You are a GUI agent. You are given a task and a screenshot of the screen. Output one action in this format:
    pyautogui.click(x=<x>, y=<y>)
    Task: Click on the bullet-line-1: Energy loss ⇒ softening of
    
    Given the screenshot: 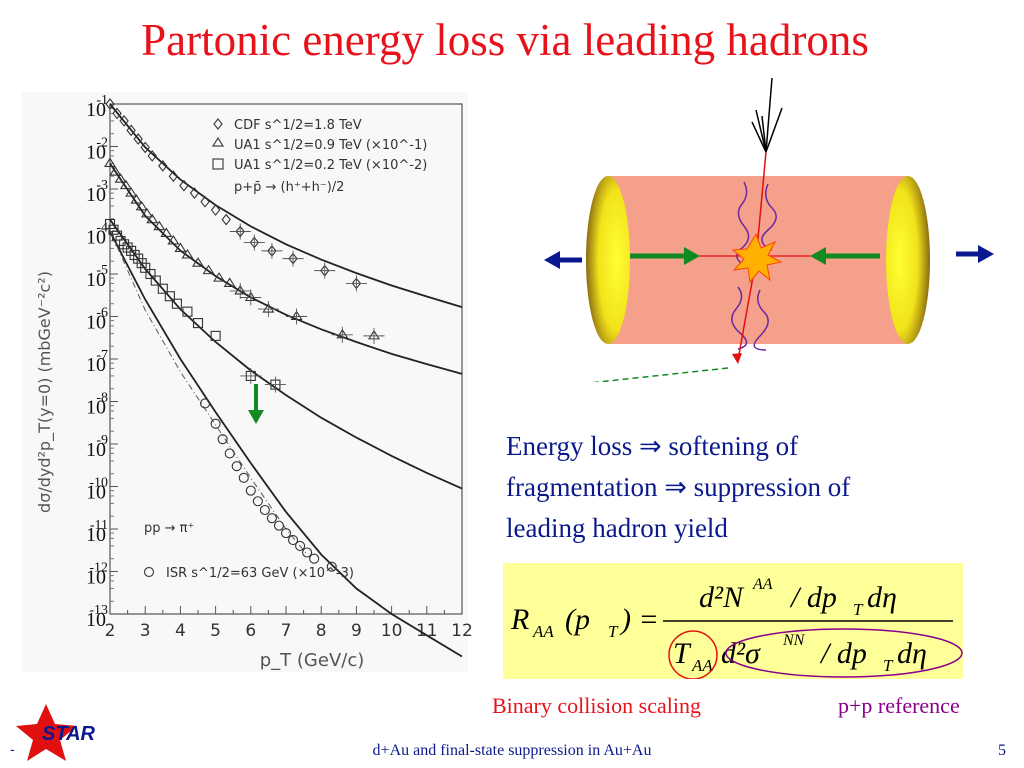 What is the action you would take?
    pyautogui.click(x=652, y=446)
    